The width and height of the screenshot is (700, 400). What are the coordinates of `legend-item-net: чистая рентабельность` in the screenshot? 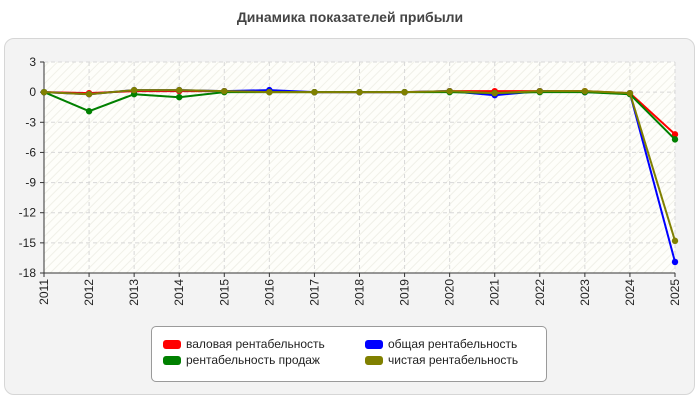 It's located at (441, 360).